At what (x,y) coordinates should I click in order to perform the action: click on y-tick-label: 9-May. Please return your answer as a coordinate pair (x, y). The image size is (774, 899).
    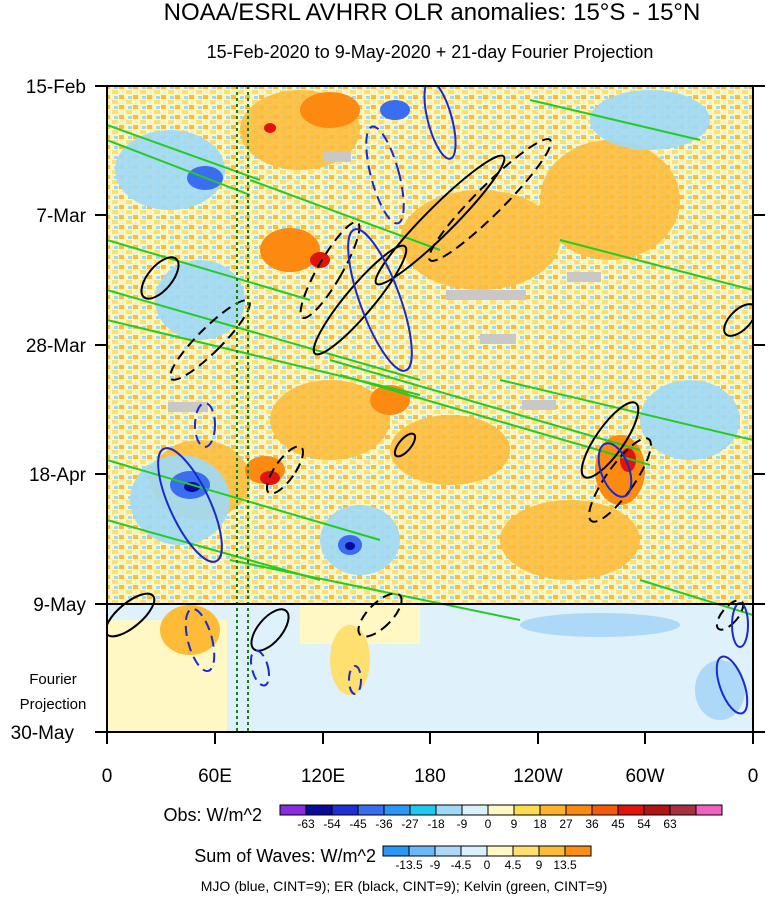
    Looking at the image, I should click on (59, 605).